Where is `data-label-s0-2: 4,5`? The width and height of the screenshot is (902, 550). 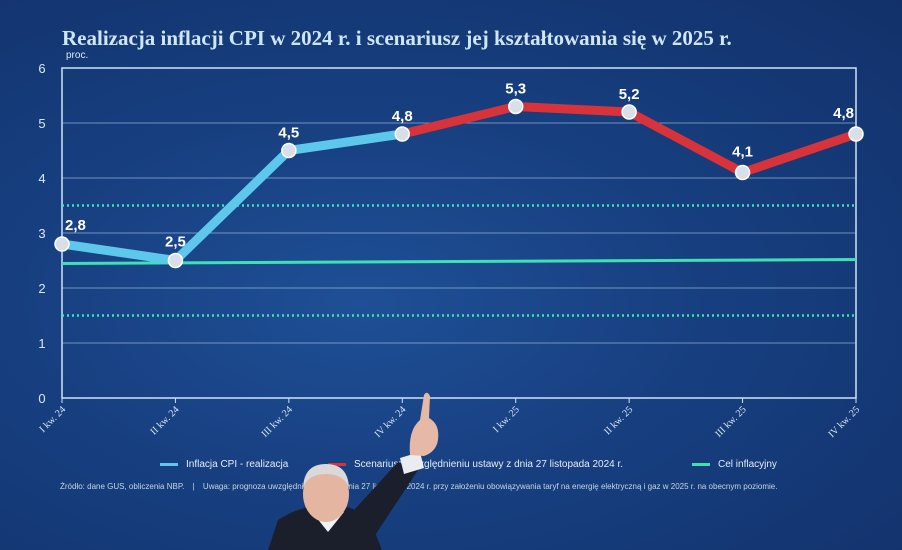 data-label-s0-2: 4,5 is located at coordinates (288, 133).